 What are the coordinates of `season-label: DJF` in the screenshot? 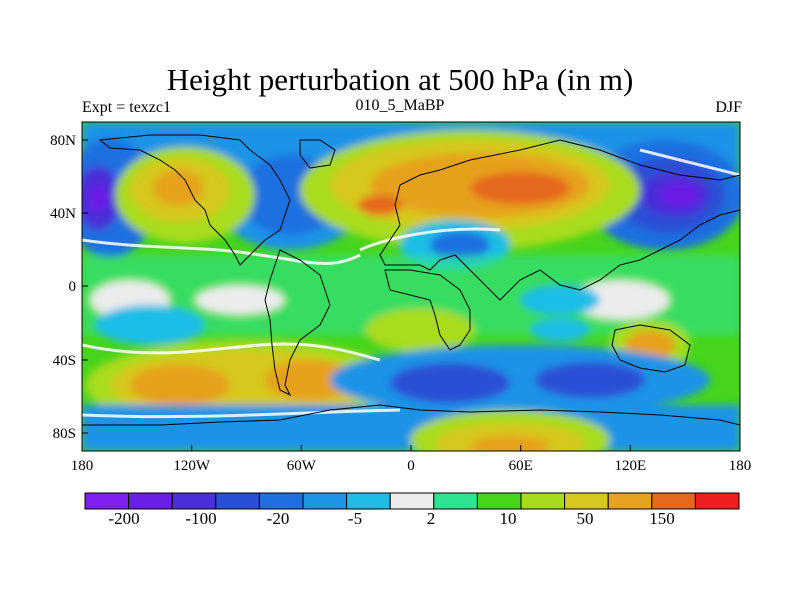 It's located at (728, 107).